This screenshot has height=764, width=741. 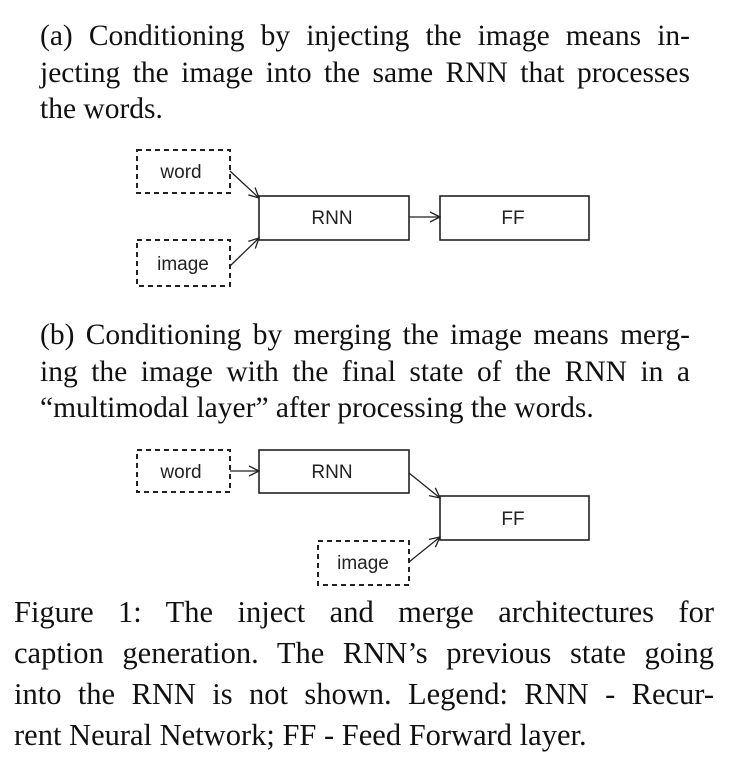 I want to click on word-to-rnn-arrow, so click(x=244, y=184).